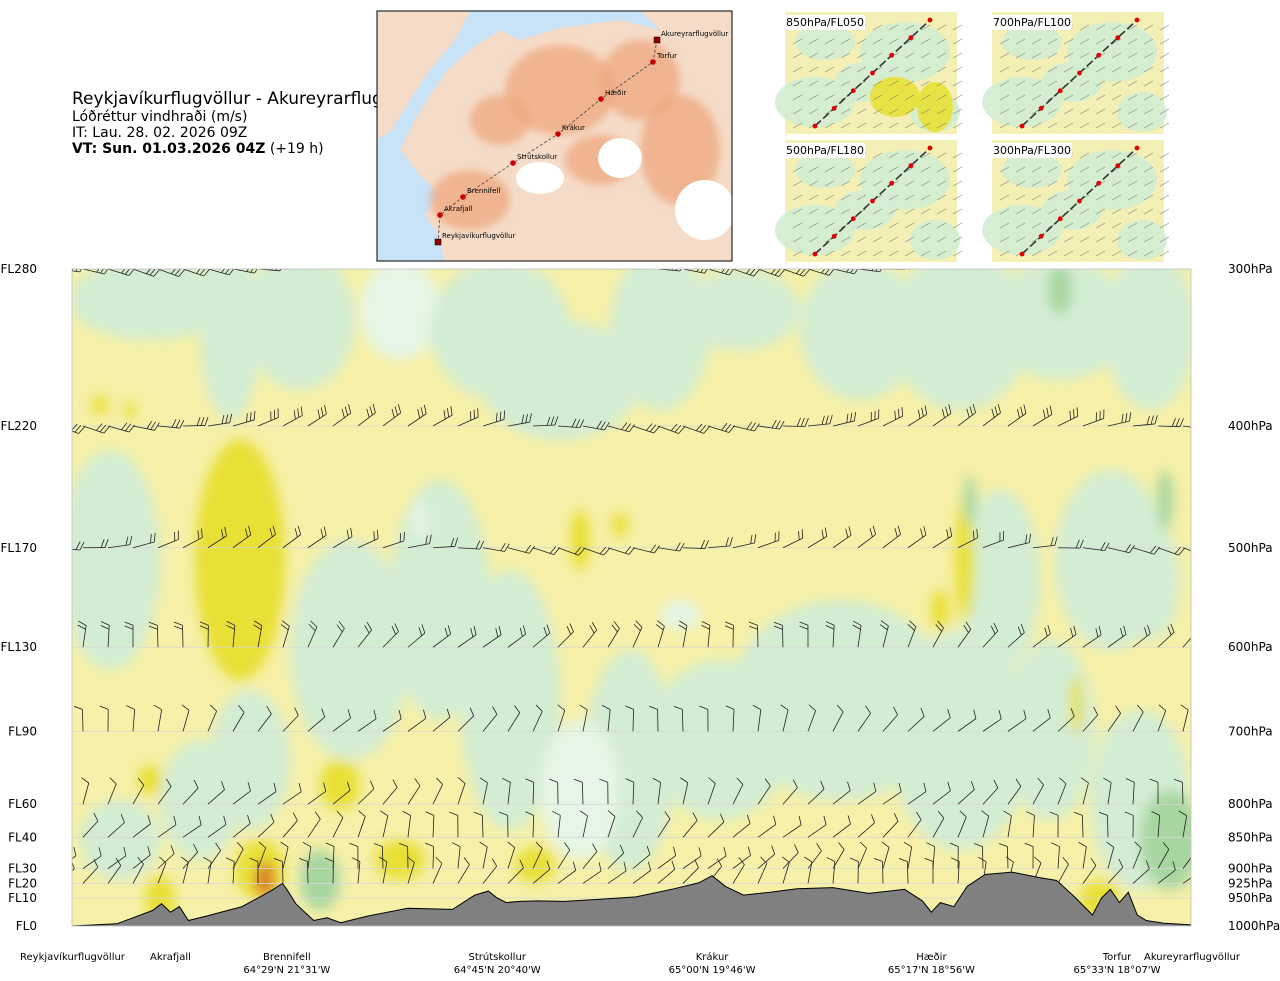  I want to click on flight-level-label: FL10, so click(22, 898).